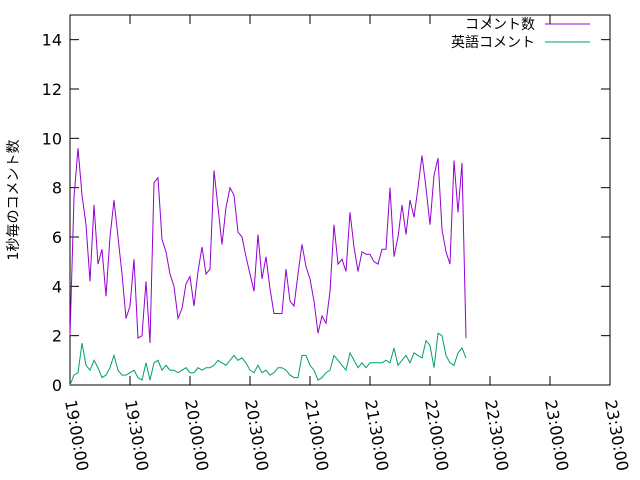 This screenshot has height=480, width=640. I want to click on x-tick-label: 20:30:00, so click(256, 435).